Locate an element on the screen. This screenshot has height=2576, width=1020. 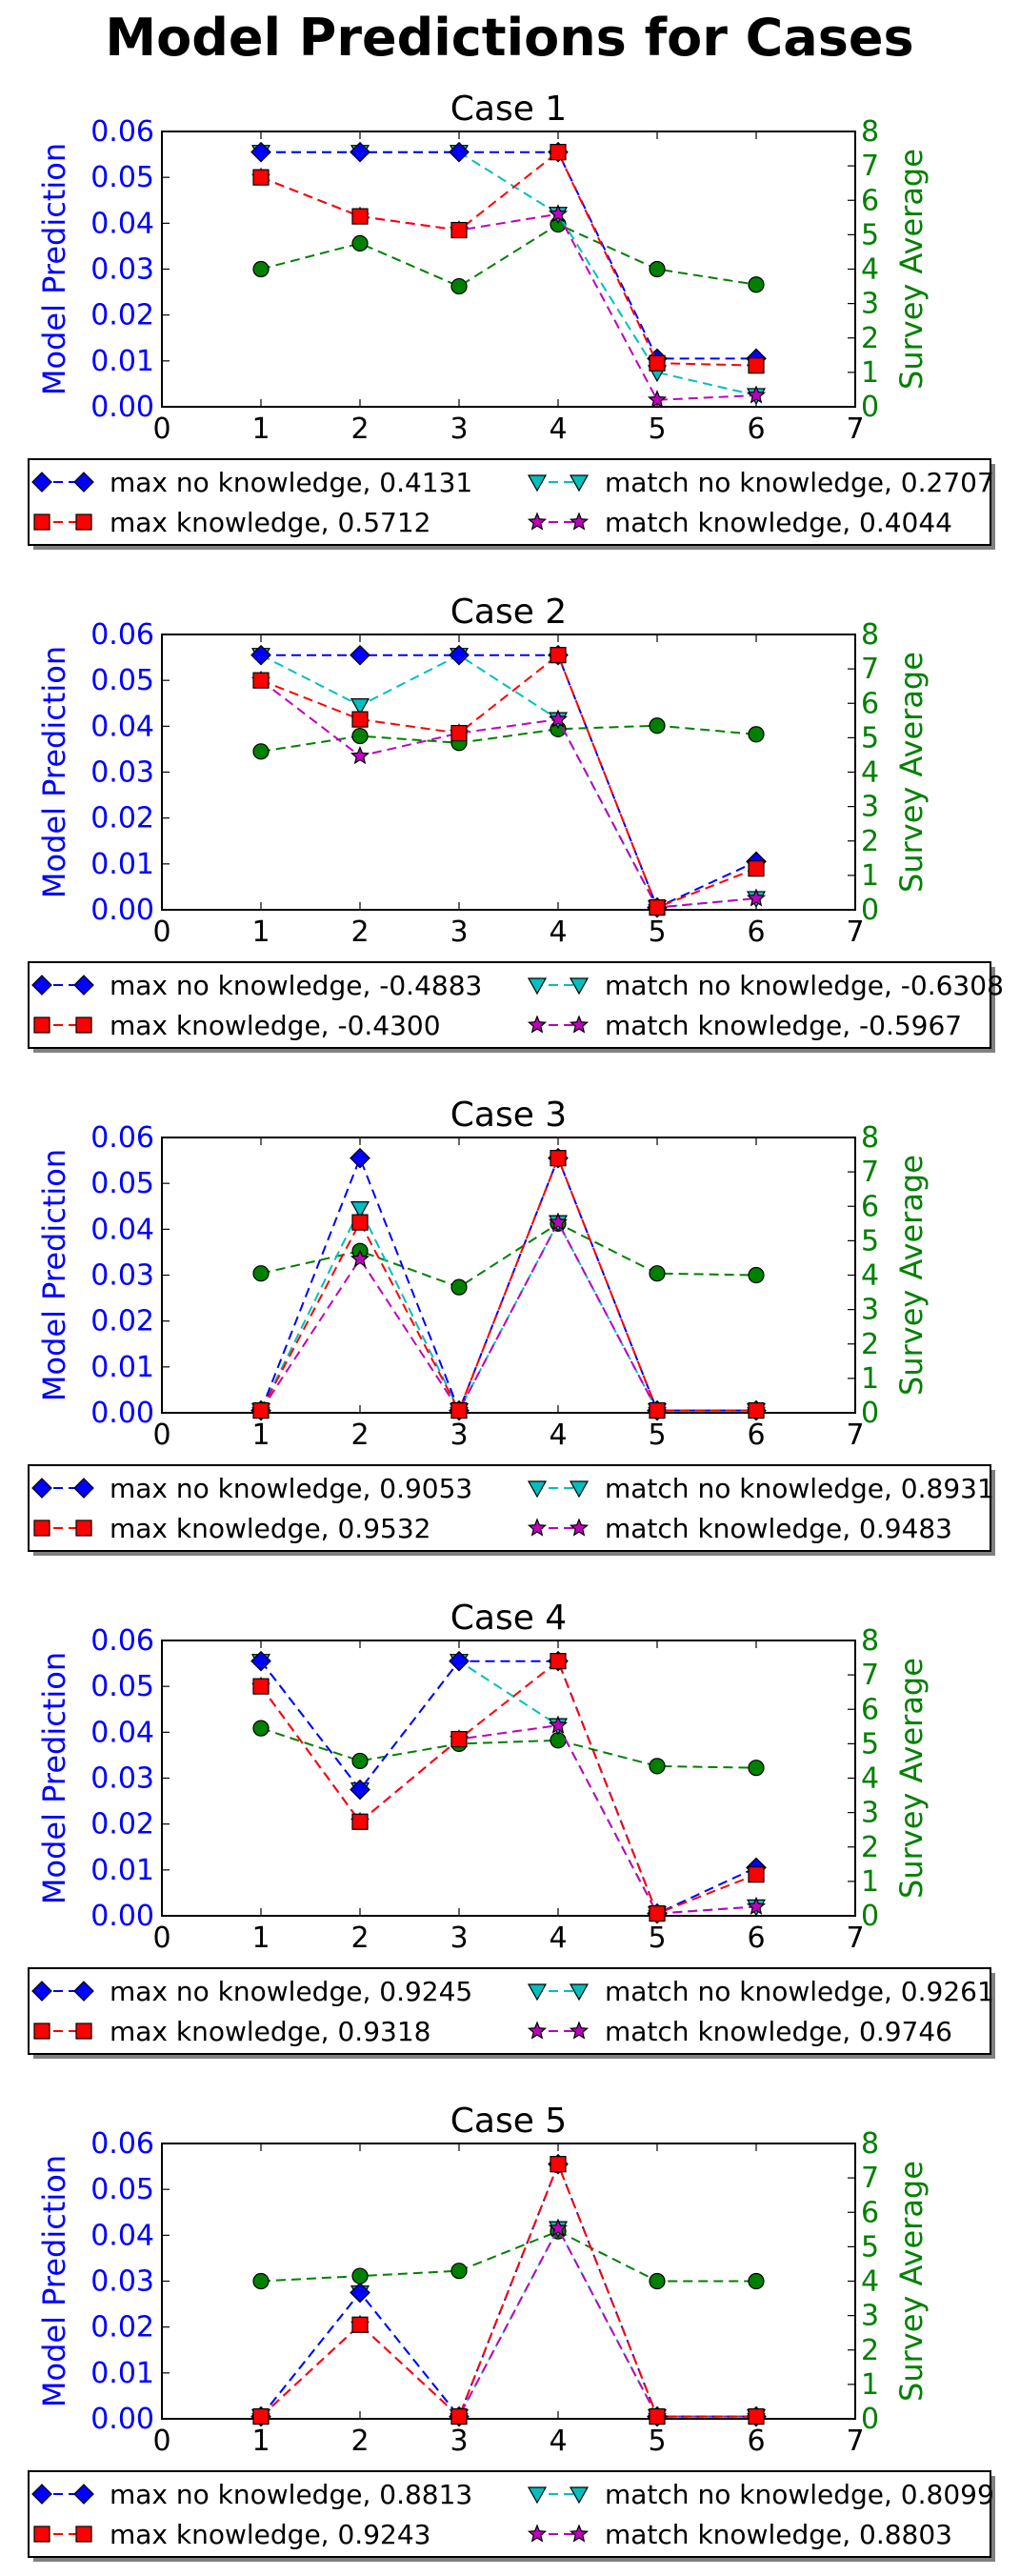
chart-title: Case 4 is located at coordinates (509, 1619).